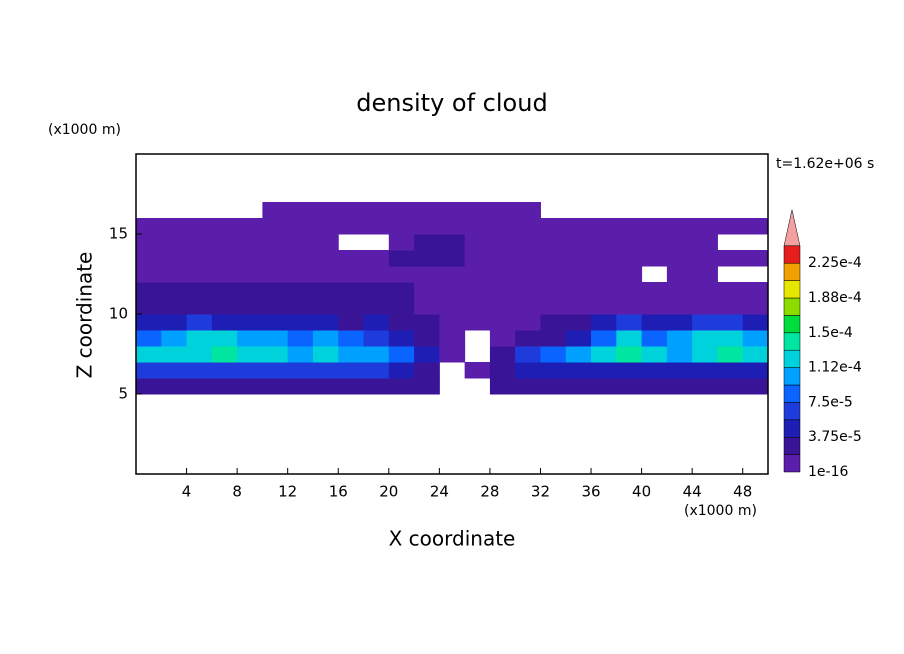  I want to click on x-tick-label: 36, so click(590, 492).